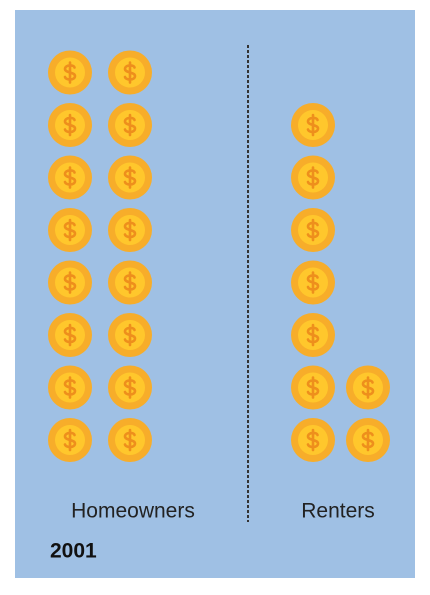 The height and width of the screenshot is (595, 430). What do you see at coordinates (73, 551) in the screenshot?
I see `chart-title: 2001` at bounding box center [73, 551].